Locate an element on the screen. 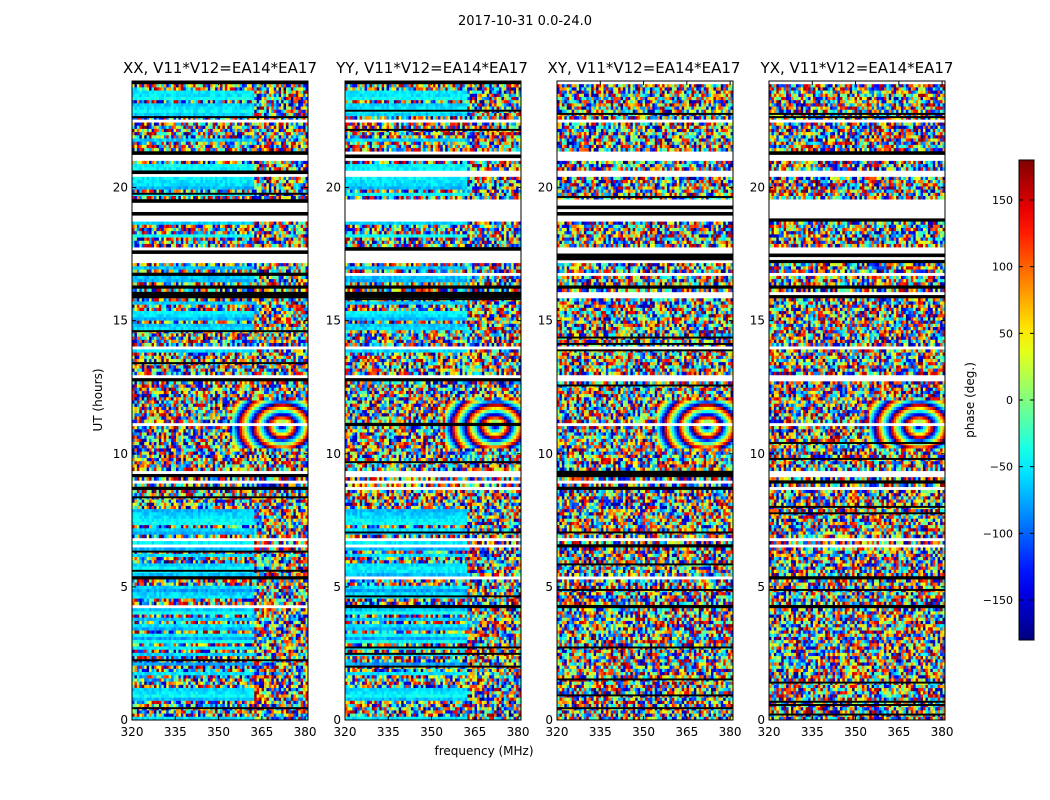 Image resolution: width=1050 pixels, height=800 pixels. colorbar-tick-label: 0 is located at coordinates (1009, 400).